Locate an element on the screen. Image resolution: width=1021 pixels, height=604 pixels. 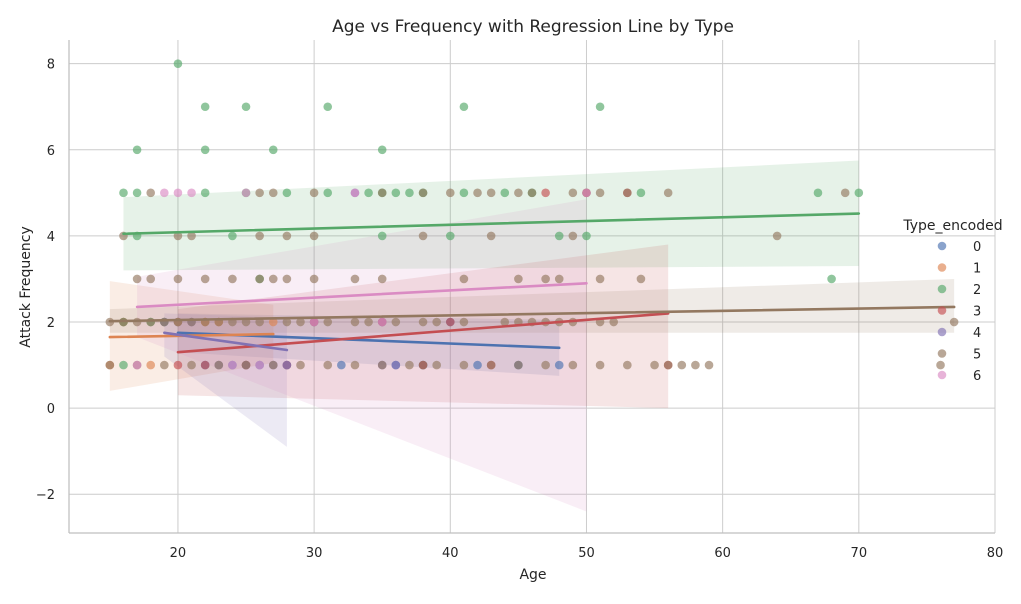
y-axis-label: Attack Frequency is located at coordinates (26, 286).